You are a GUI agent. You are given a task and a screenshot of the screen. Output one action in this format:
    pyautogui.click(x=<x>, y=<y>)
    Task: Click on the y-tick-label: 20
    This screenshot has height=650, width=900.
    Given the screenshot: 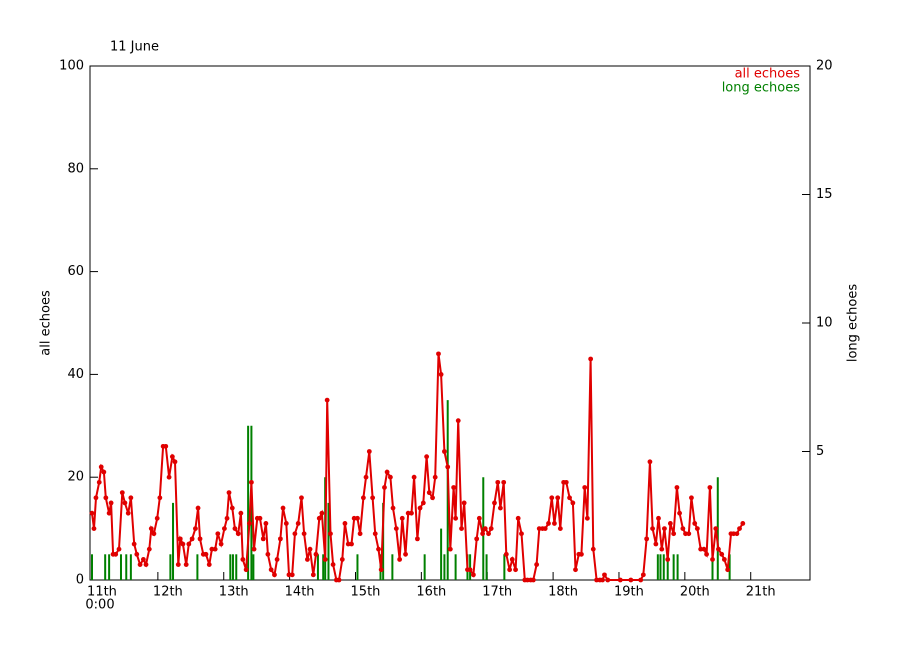 What is the action you would take?
    pyautogui.click(x=75, y=477)
    